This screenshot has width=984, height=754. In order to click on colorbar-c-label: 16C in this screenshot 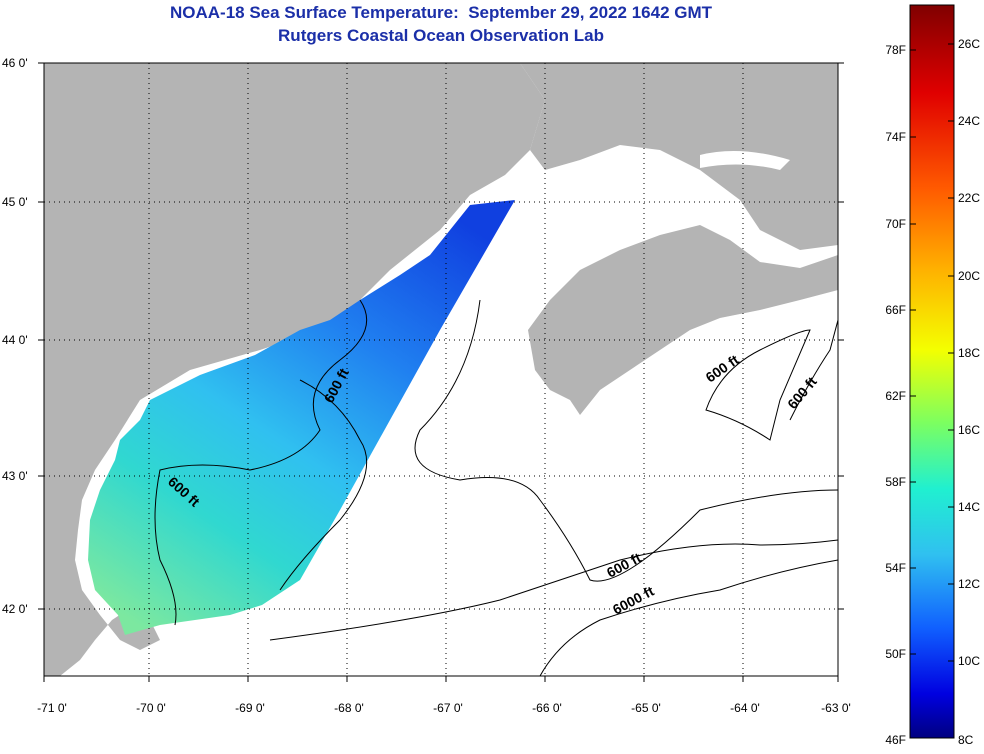, I will do `click(969, 430)`.